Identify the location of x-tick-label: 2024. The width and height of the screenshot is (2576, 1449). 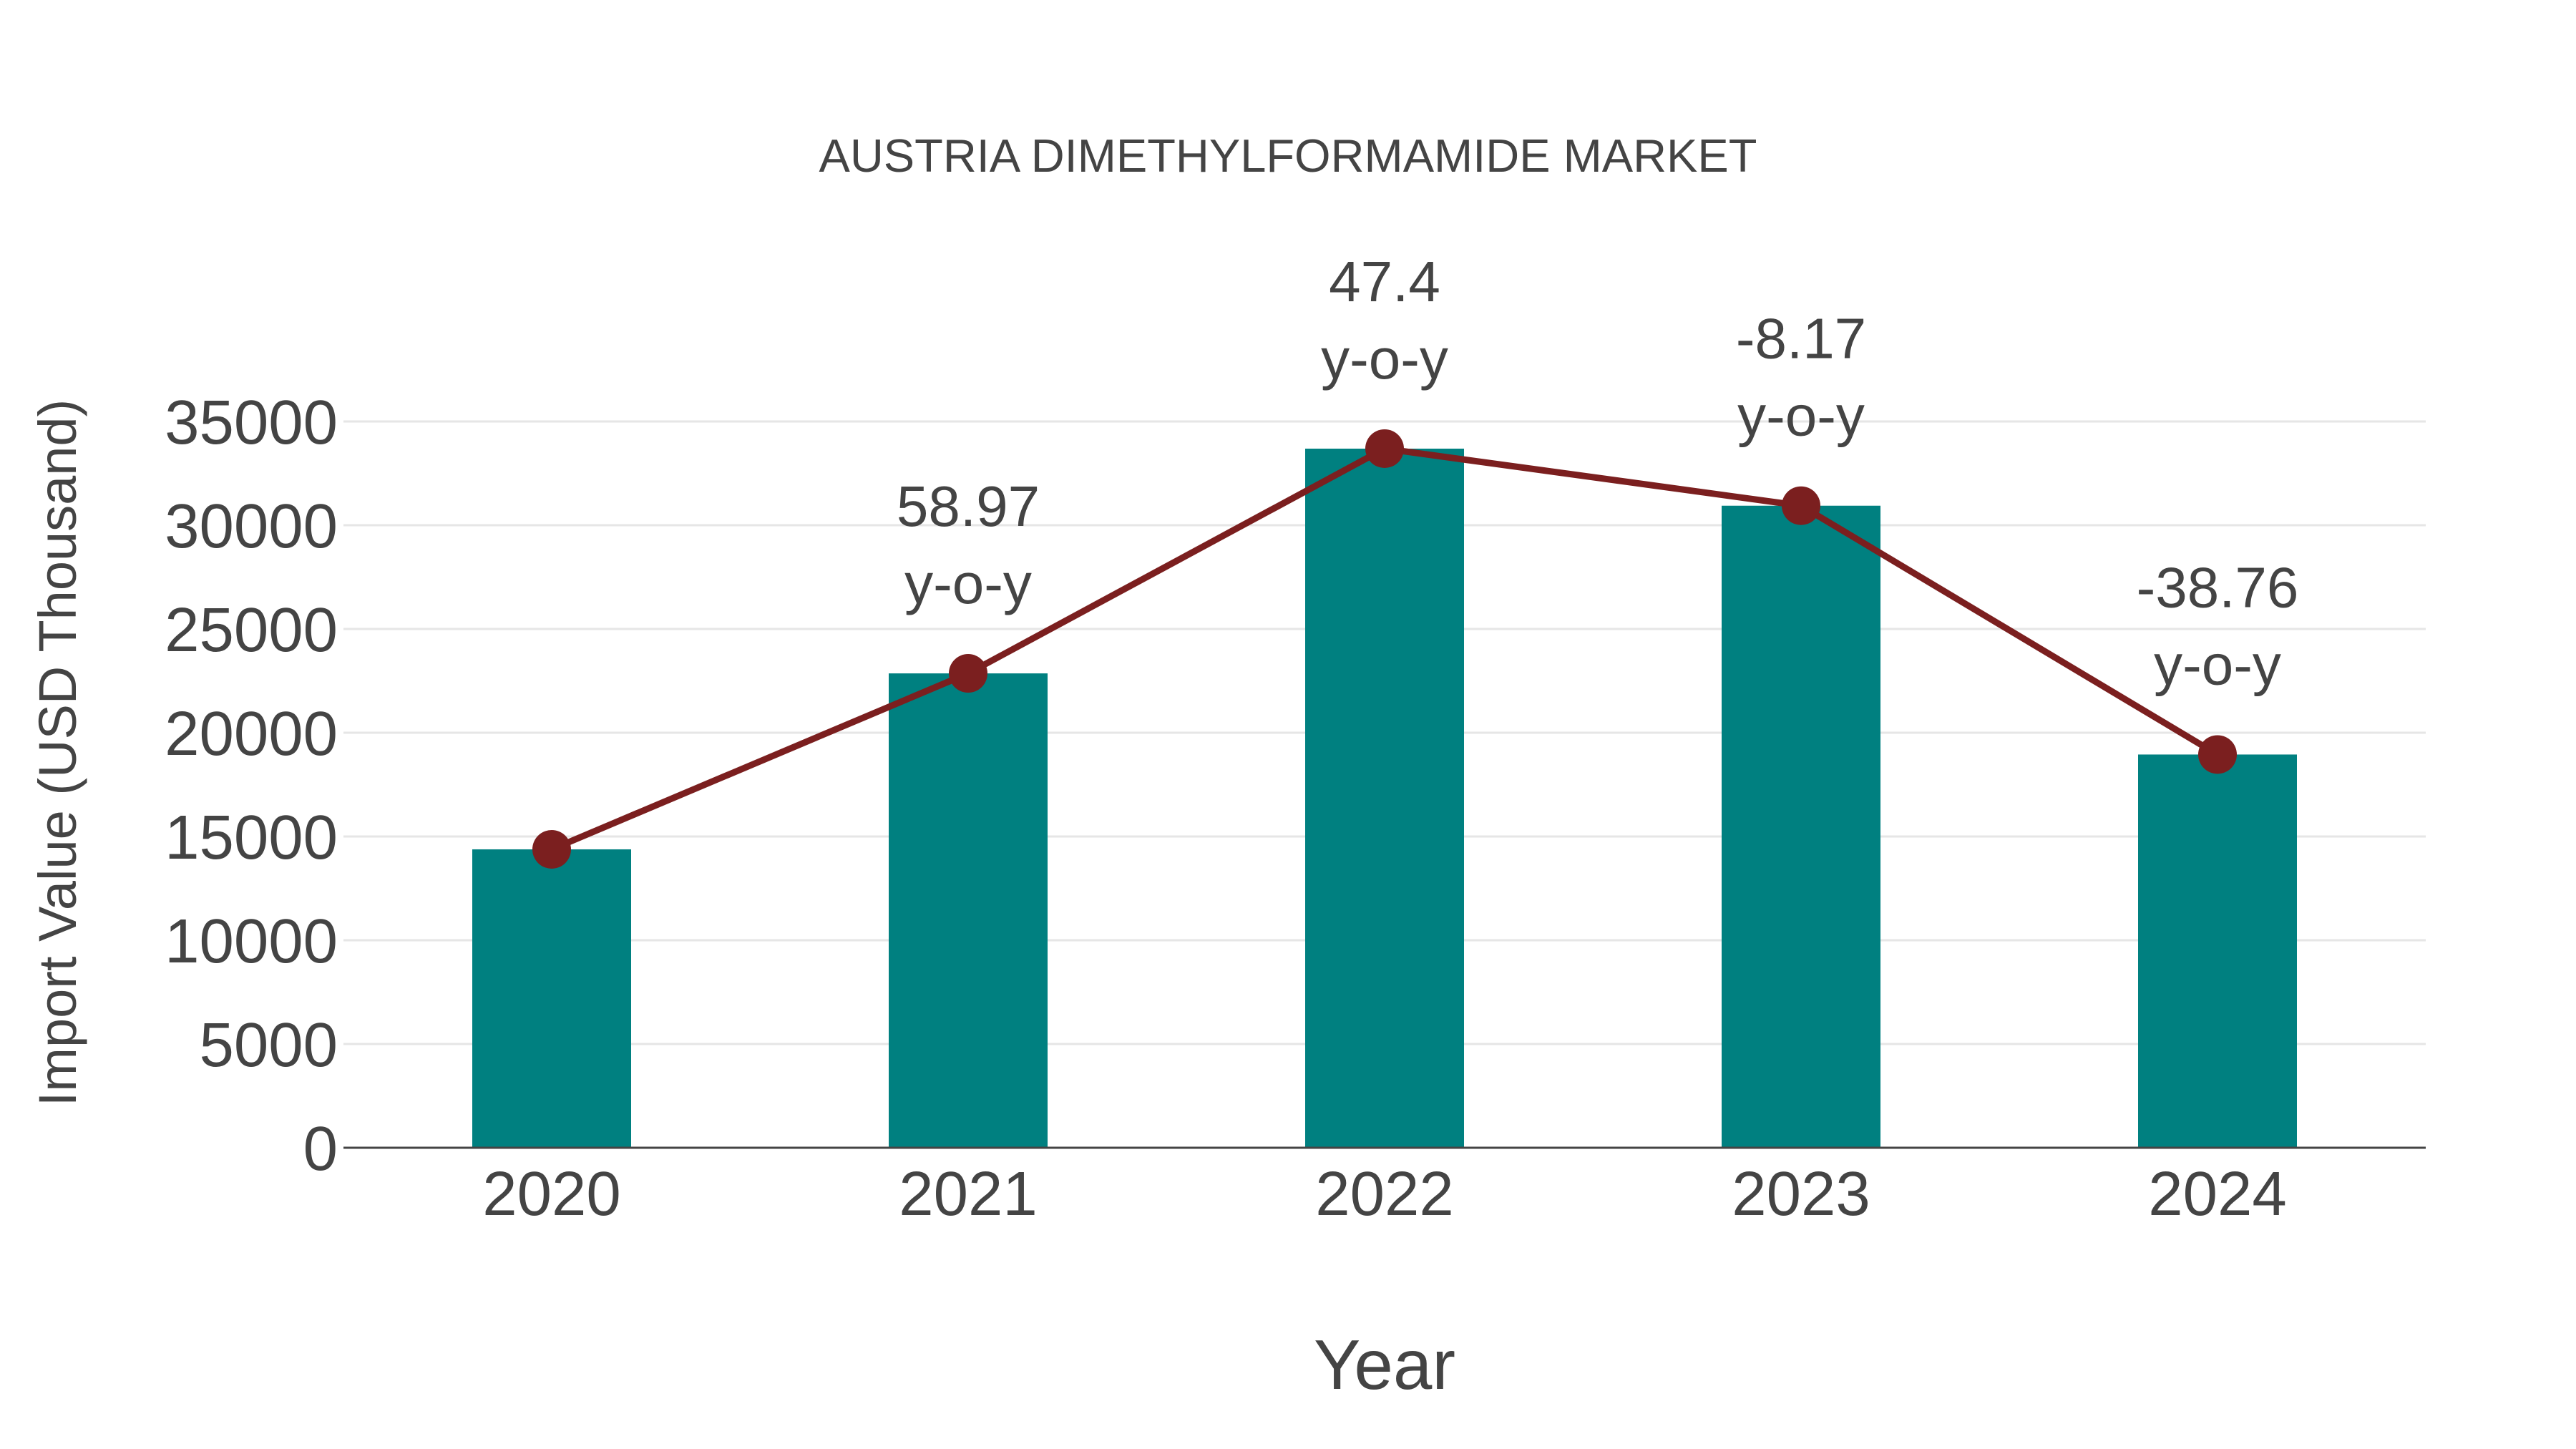
(2217, 1194).